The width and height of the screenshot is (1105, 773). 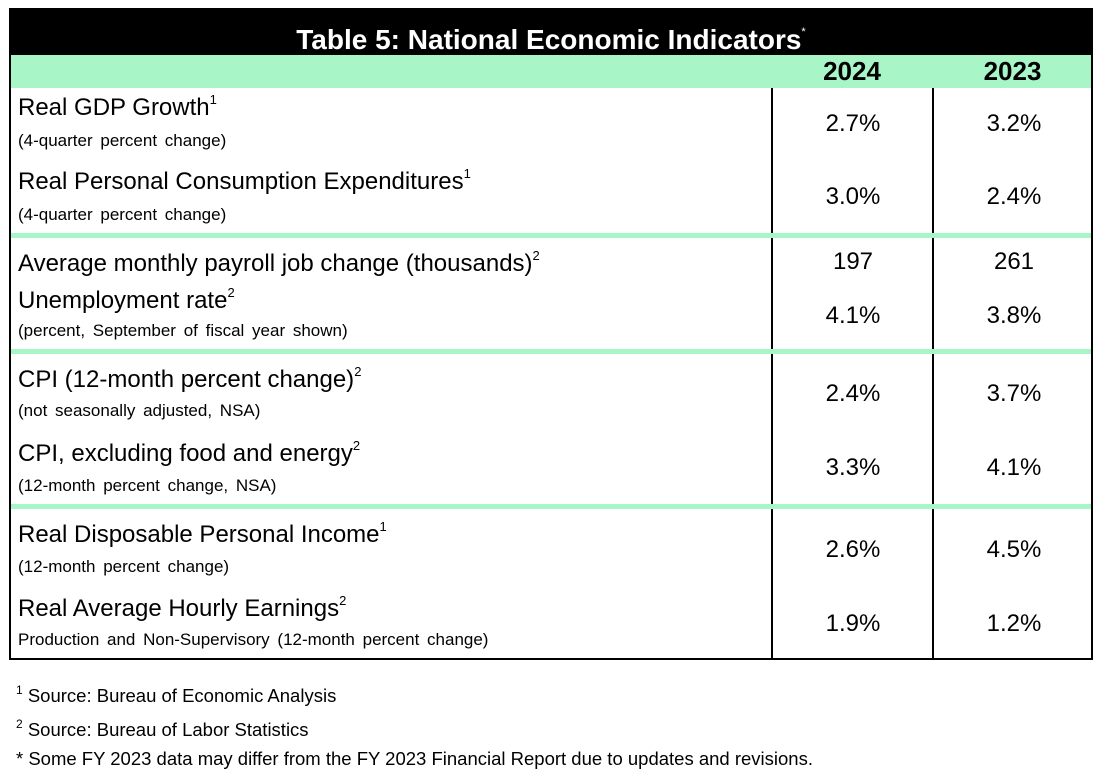 I want to click on table-title-text: Table 5: National Economic Indicators, so click(x=549, y=39).